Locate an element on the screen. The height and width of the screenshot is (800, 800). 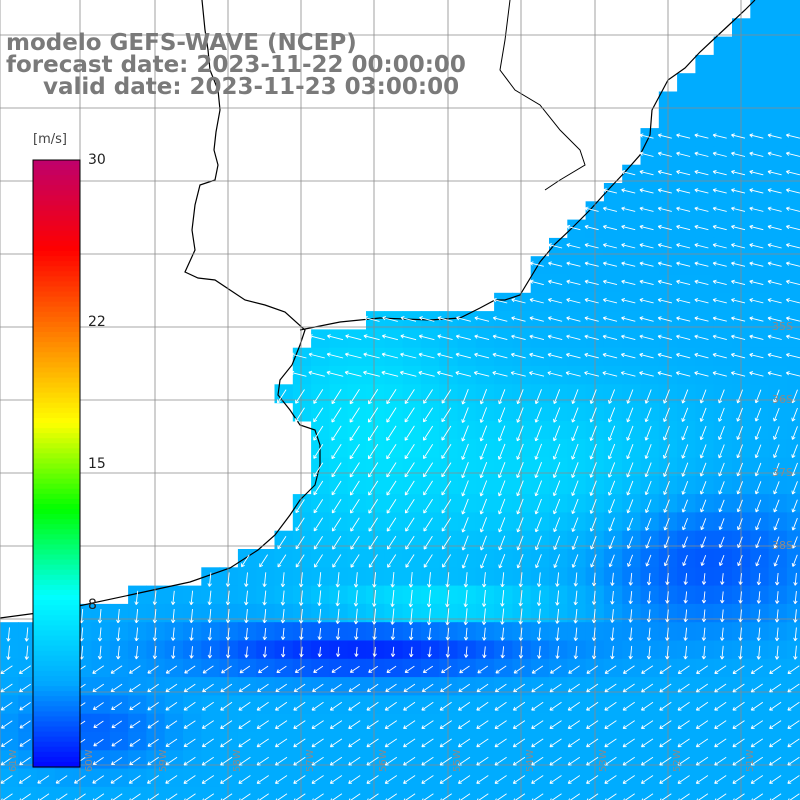
legend-label: 15 is located at coordinates (97, 463).